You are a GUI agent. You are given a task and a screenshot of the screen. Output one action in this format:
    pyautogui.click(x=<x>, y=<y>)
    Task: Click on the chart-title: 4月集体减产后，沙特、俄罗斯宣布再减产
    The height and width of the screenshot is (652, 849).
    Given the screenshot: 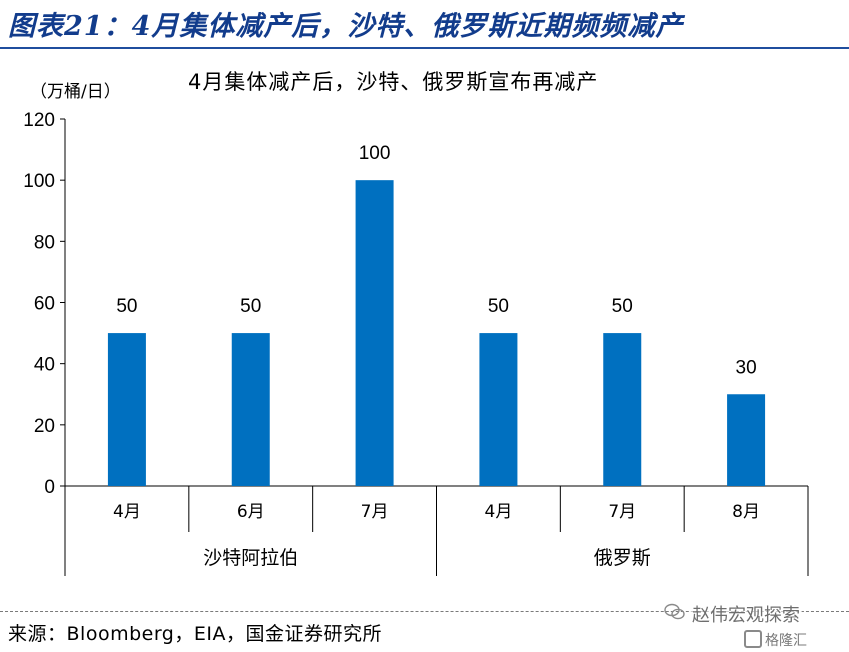 What is the action you would take?
    pyautogui.click(x=393, y=82)
    